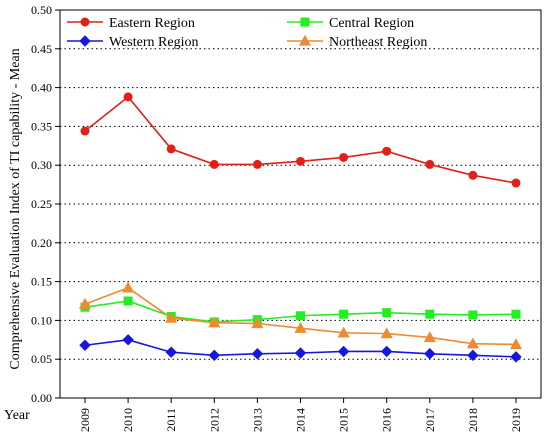 This screenshot has height=440, width=551. I want to click on x-tick-label: 2018, so click(473, 420).